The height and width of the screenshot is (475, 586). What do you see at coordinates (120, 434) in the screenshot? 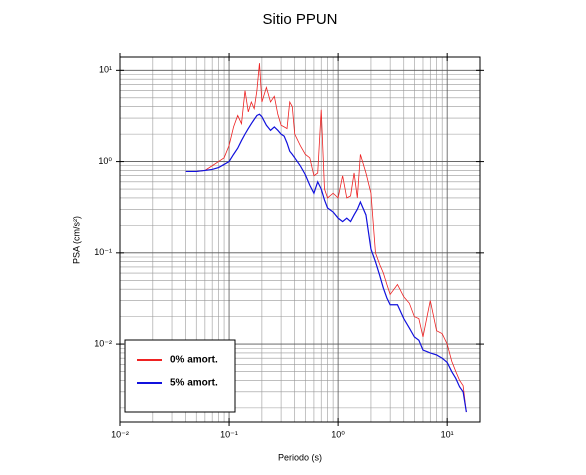
I see `x-tick-label: 10⁻²` at bounding box center [120, 434].